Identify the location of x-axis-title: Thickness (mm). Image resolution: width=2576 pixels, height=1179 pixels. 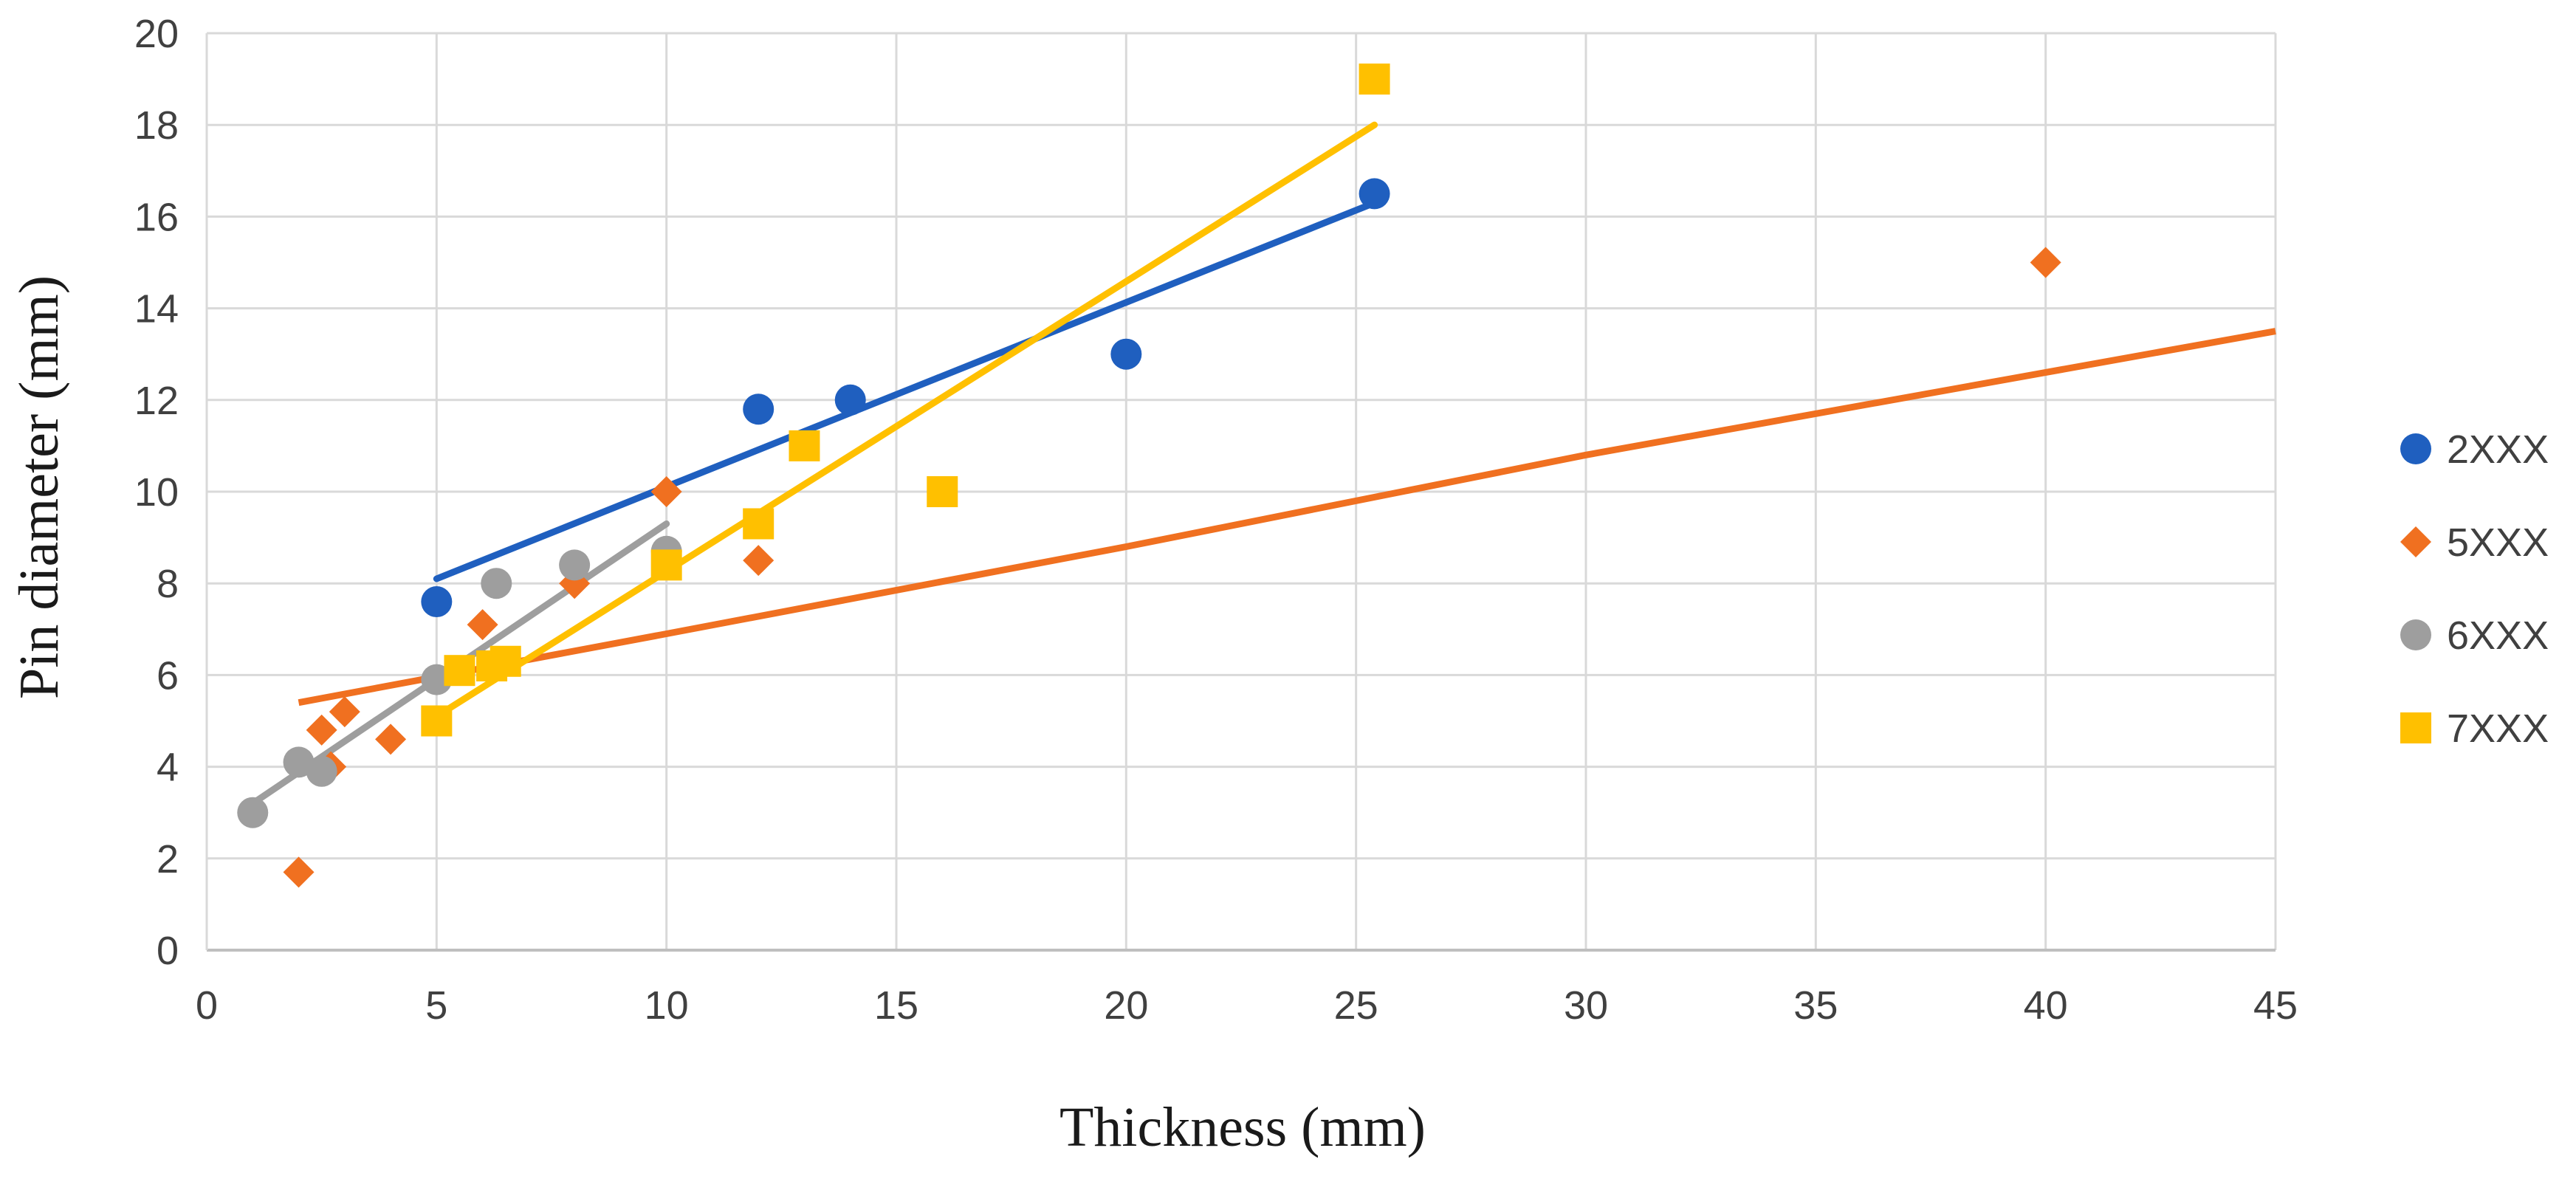
(1242, 1127).